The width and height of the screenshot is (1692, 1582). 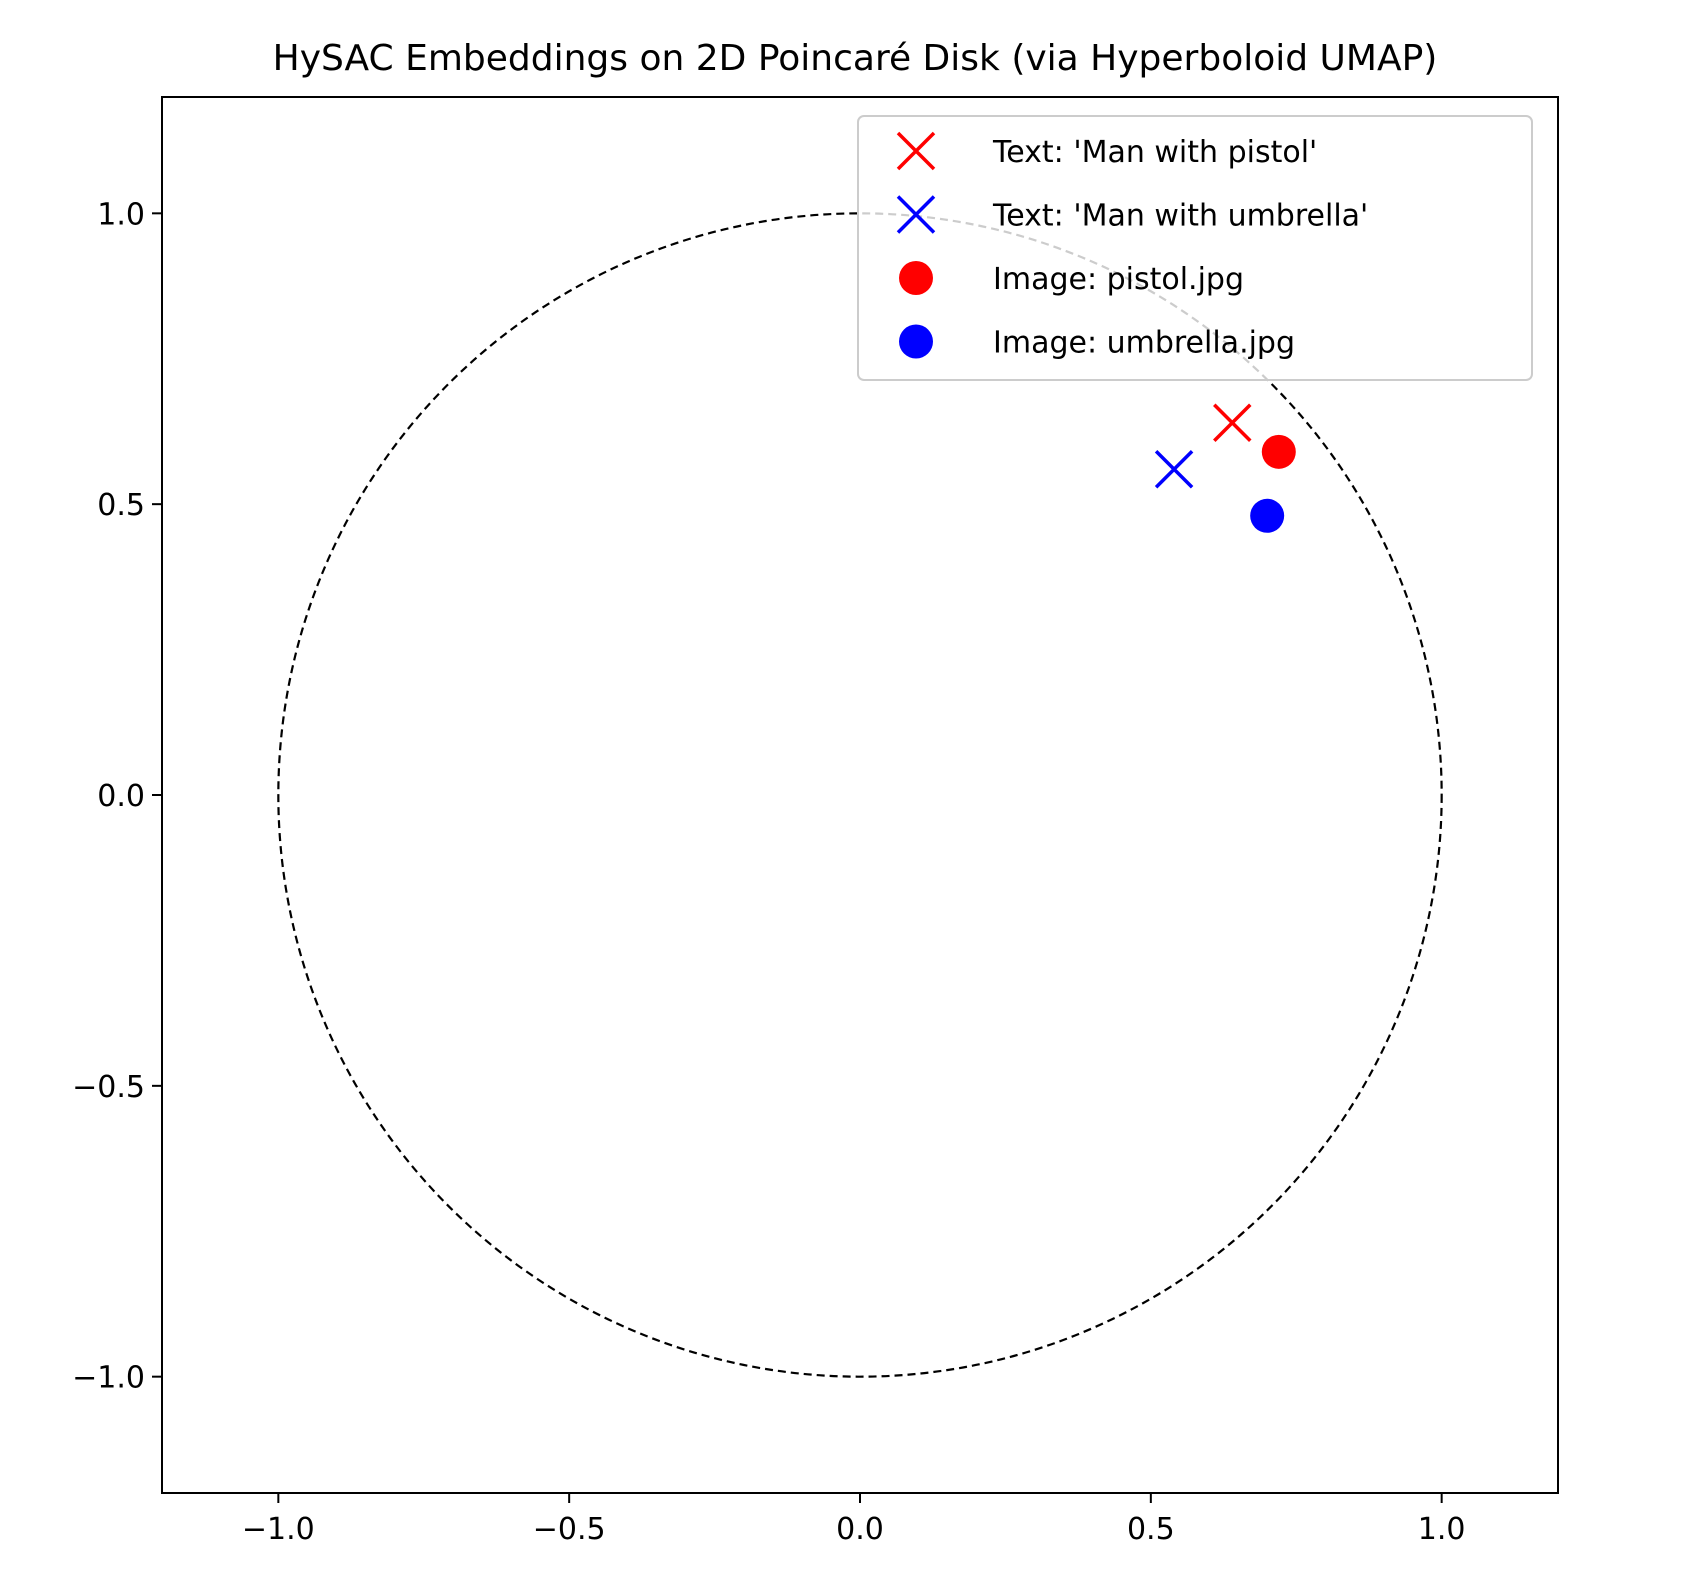 What do you see at coordinates (860, 1529) in the screenshot?
I see `x-tick-label-2: 0.0` at bounding box center [860, 1529].